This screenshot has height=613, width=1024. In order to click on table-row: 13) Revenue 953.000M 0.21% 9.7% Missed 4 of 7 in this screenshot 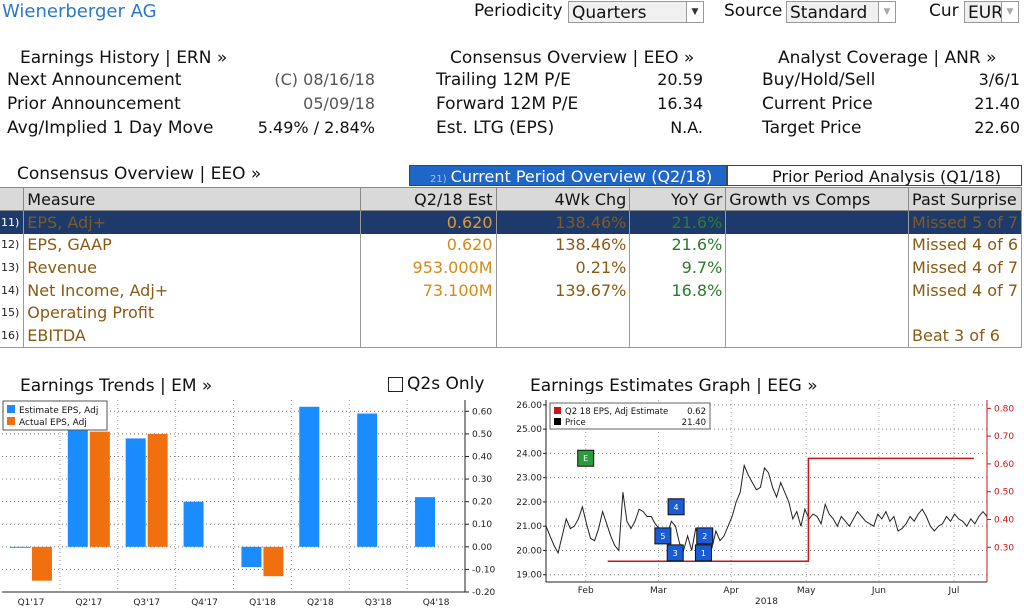, I will do `click(511, 267)`.